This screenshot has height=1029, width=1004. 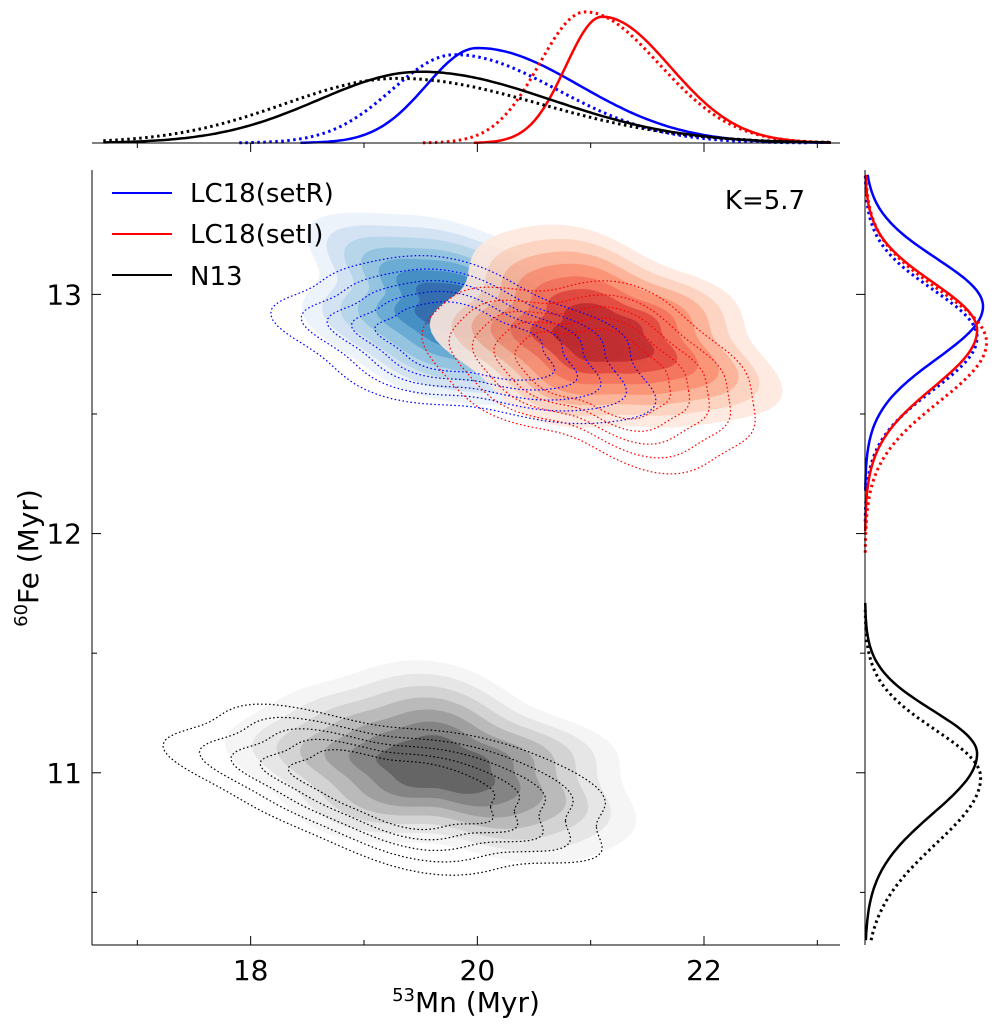 I want to click on right-marginal-panel, so click(x=922, y=557).